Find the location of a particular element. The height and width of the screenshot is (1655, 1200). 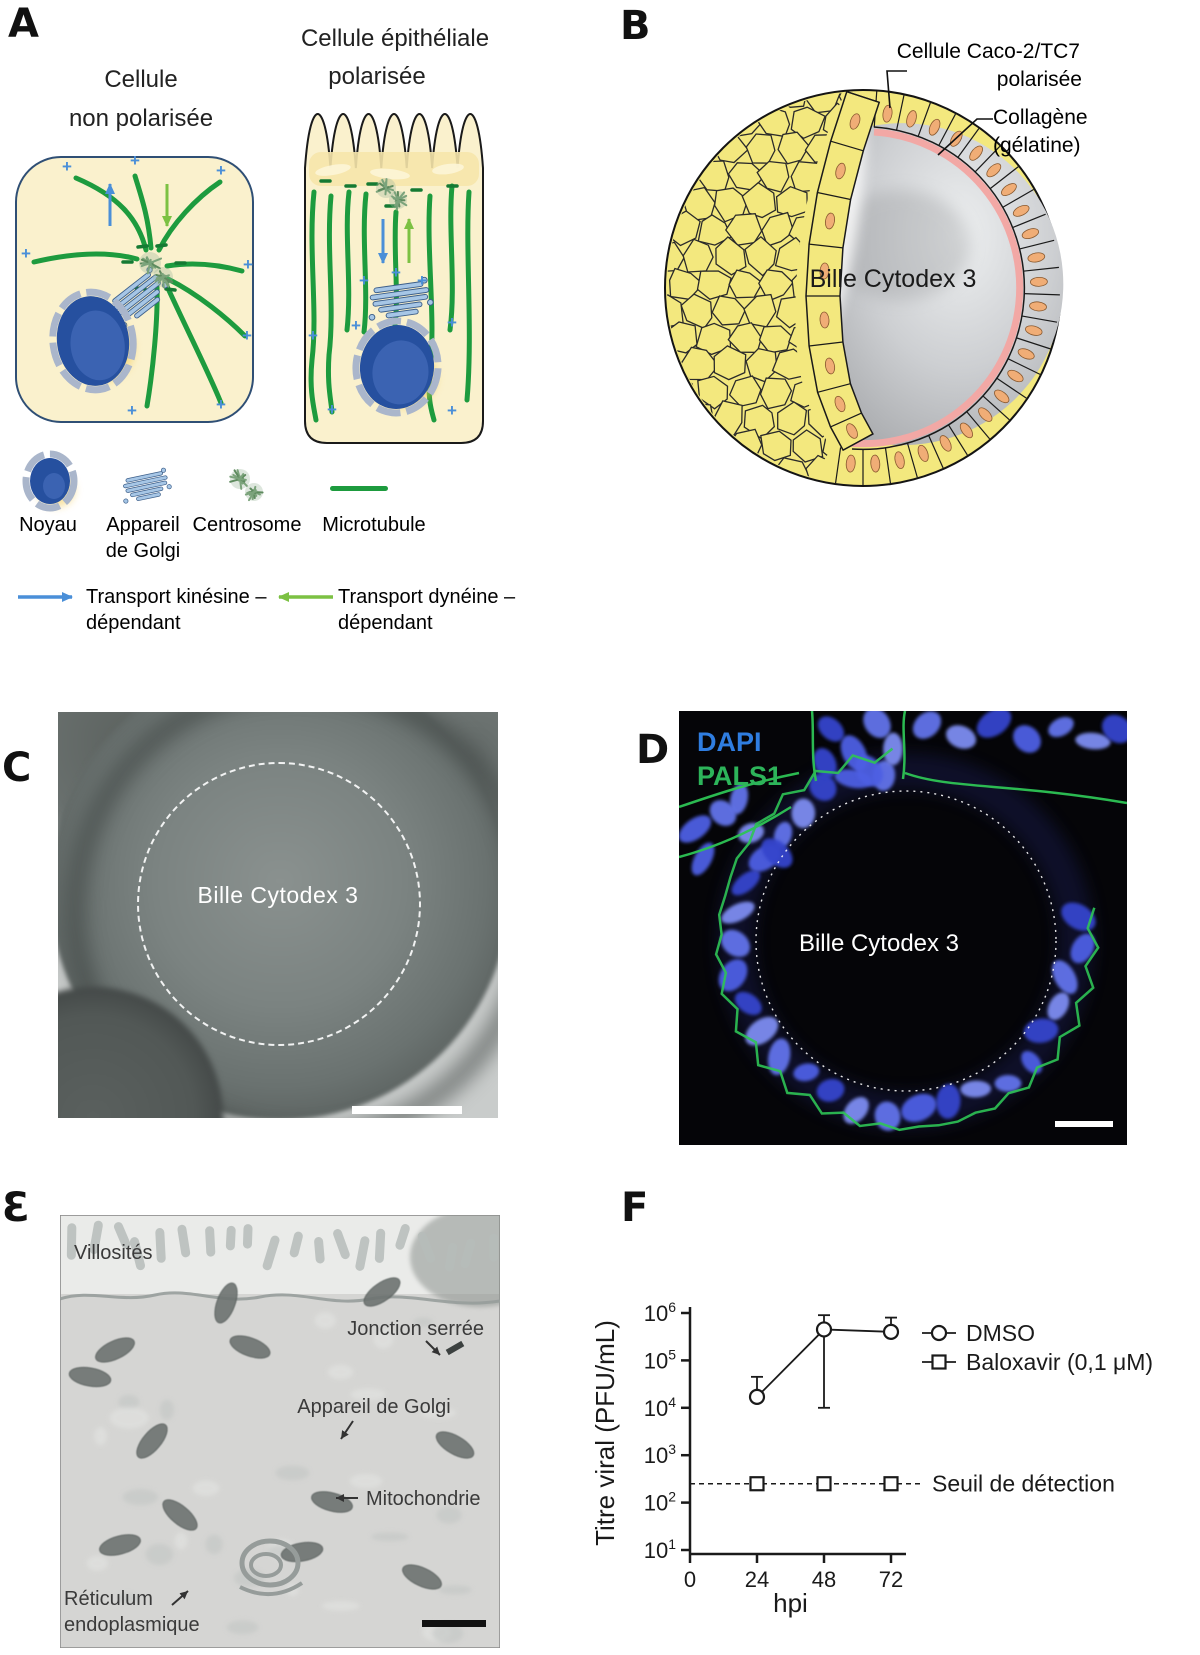

threshold-label: Seuil de détection is located at coordinates (1023, 1484).